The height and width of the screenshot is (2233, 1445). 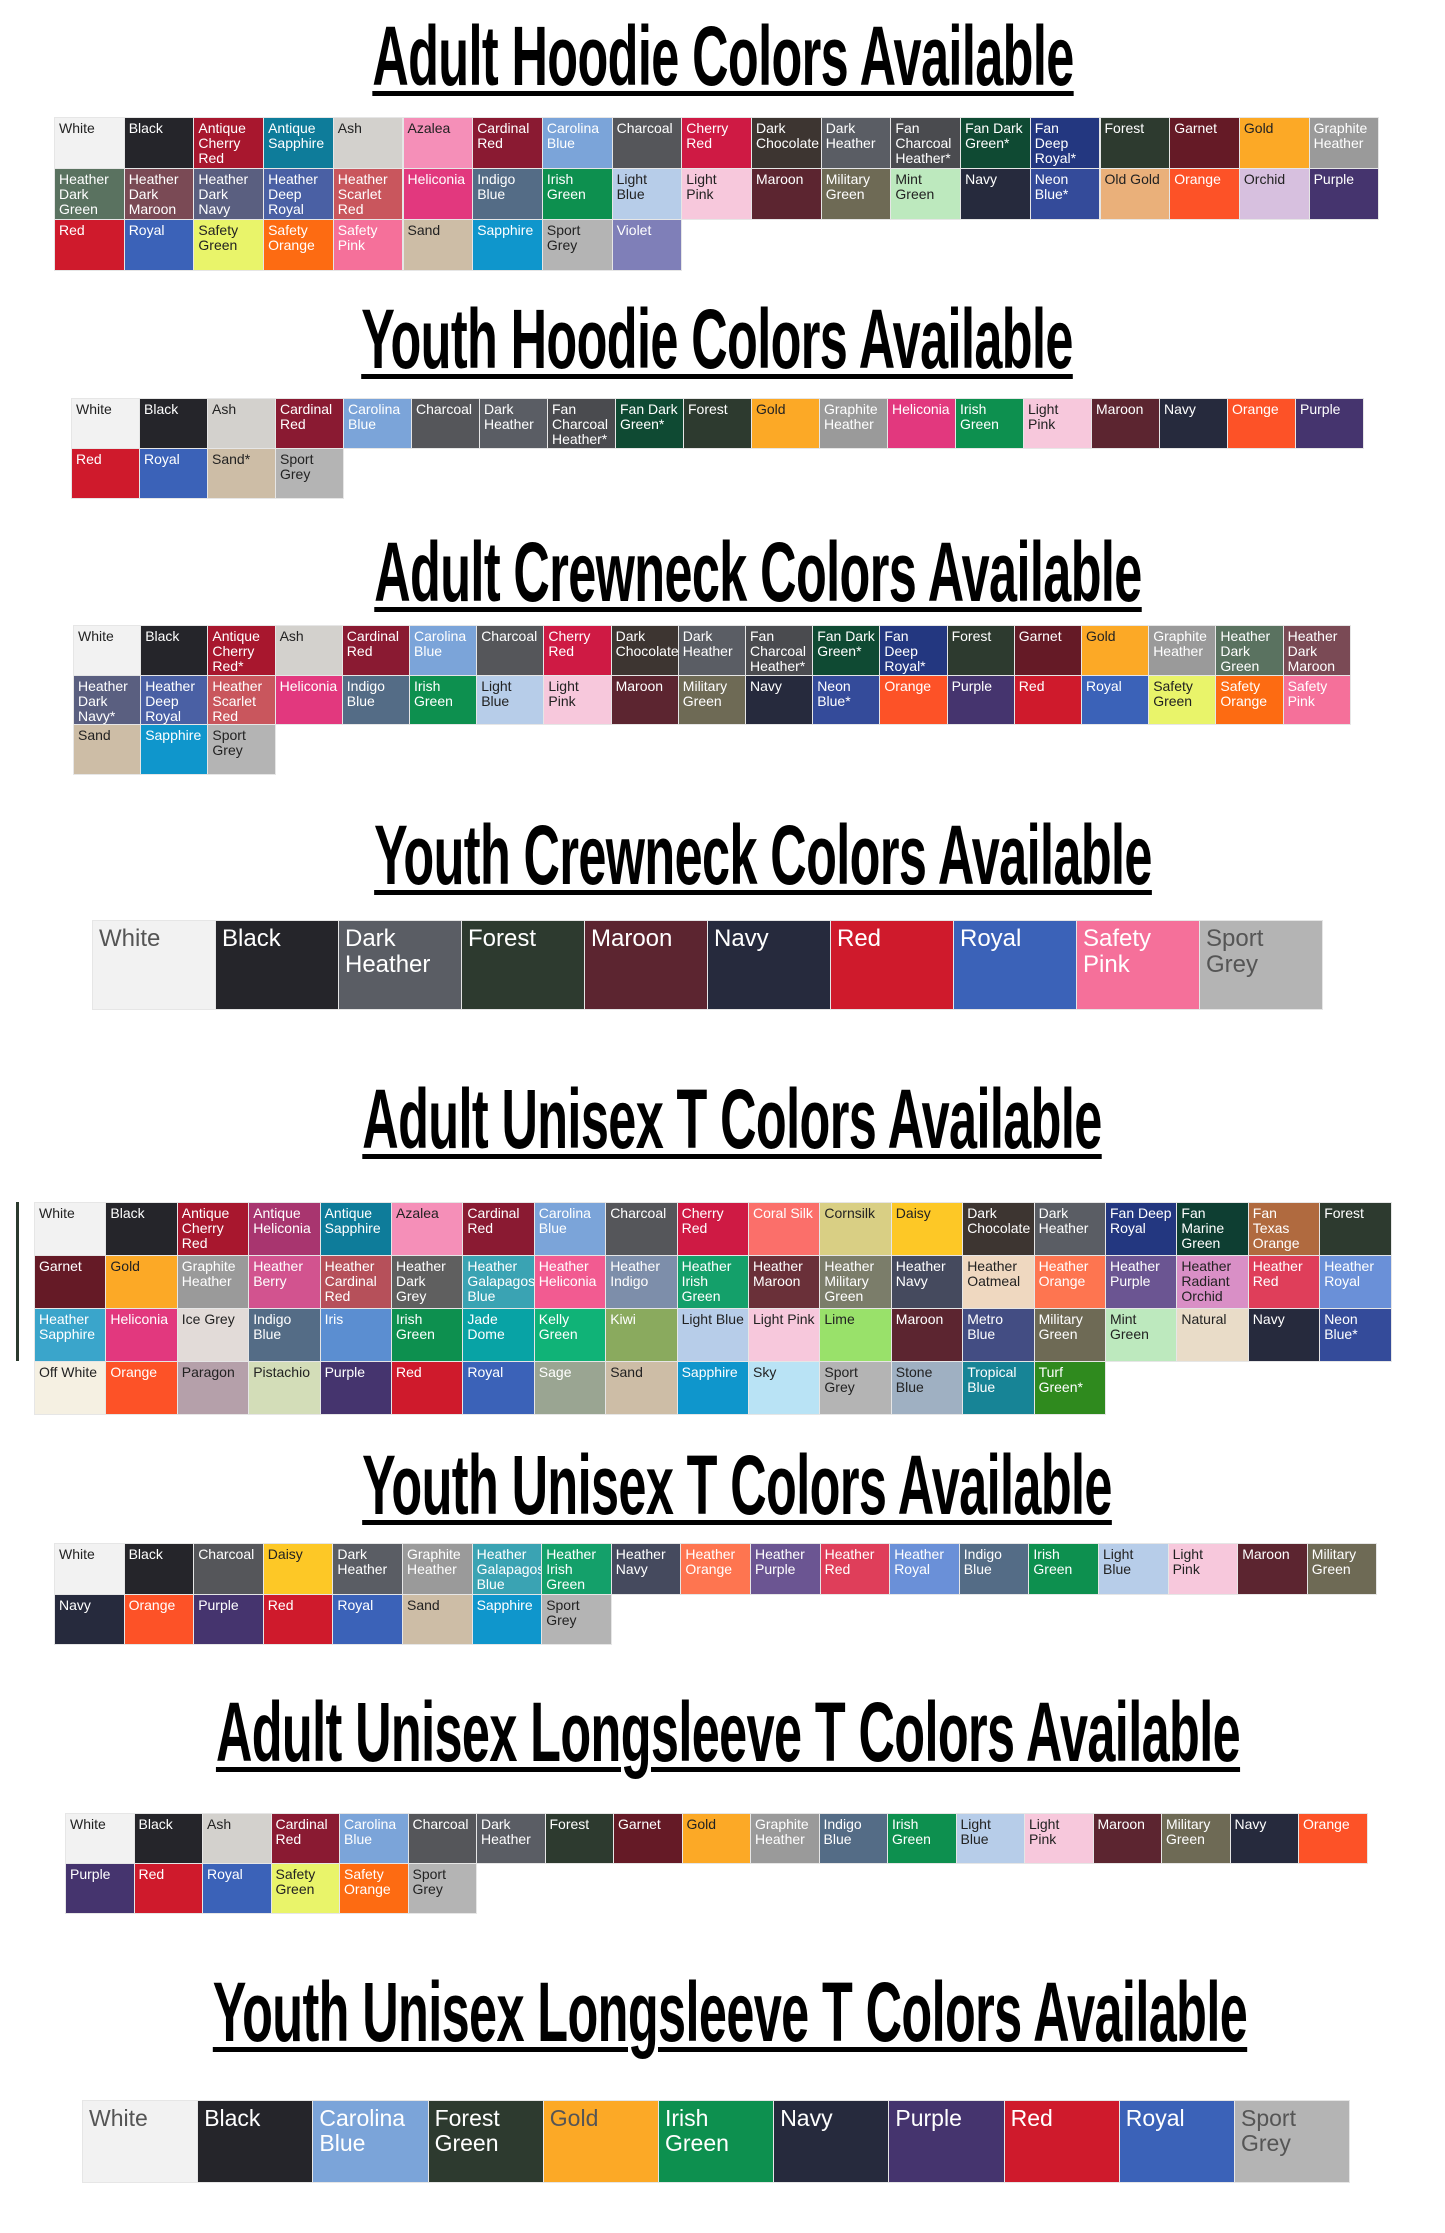 I want to click on color-swatch: Natural, so click(x=1212, y=1335).